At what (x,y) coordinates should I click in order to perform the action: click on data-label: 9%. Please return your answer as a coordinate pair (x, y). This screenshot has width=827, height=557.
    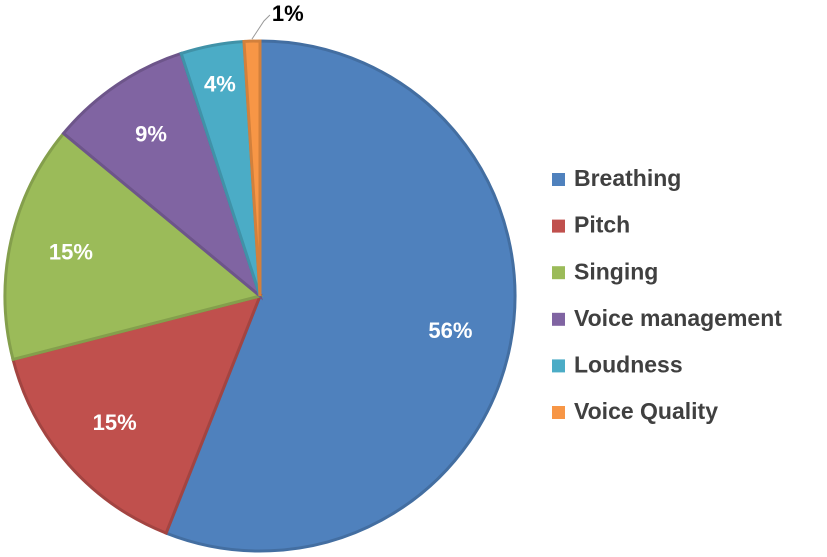
    Looking at the image, I should click on (151, 134).